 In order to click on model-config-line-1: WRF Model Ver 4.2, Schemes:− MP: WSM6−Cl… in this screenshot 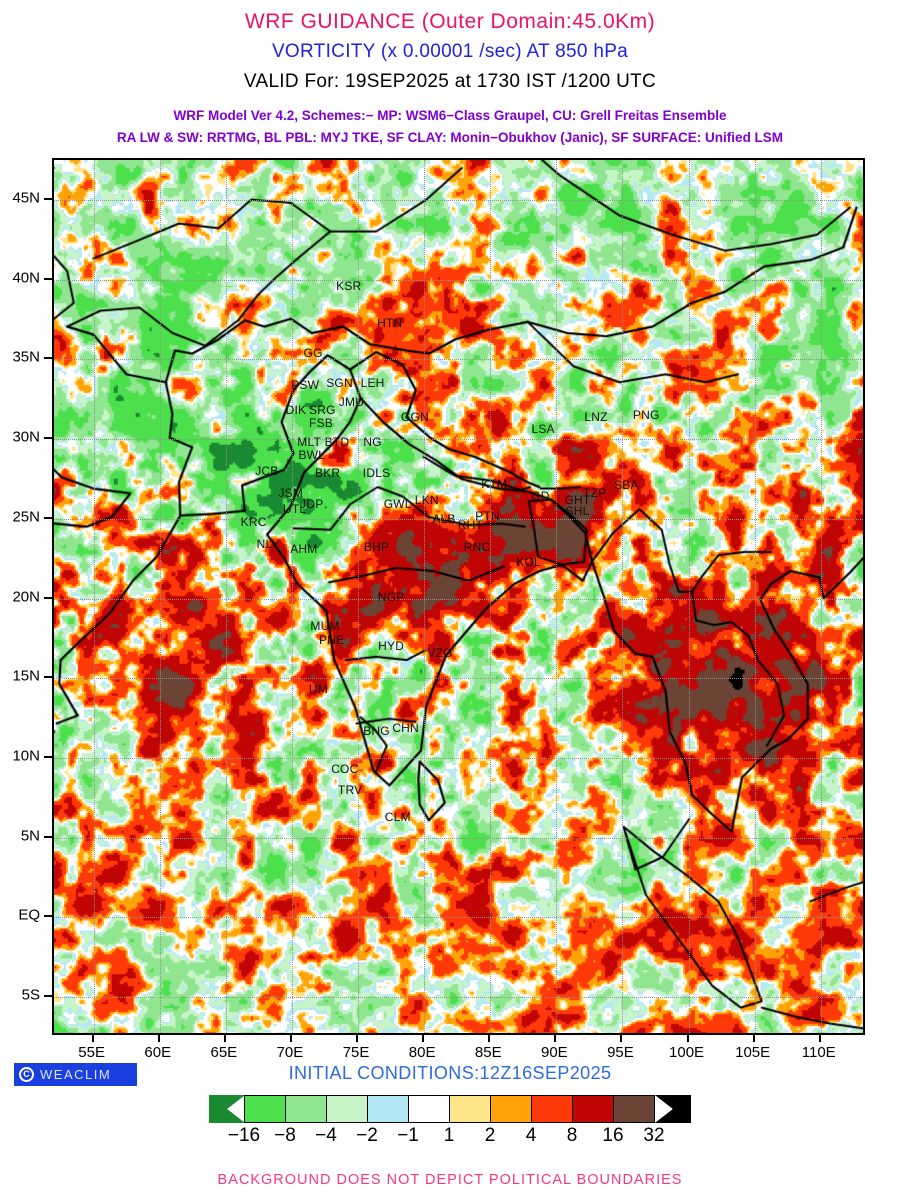, I will do `click(450, 115)`.